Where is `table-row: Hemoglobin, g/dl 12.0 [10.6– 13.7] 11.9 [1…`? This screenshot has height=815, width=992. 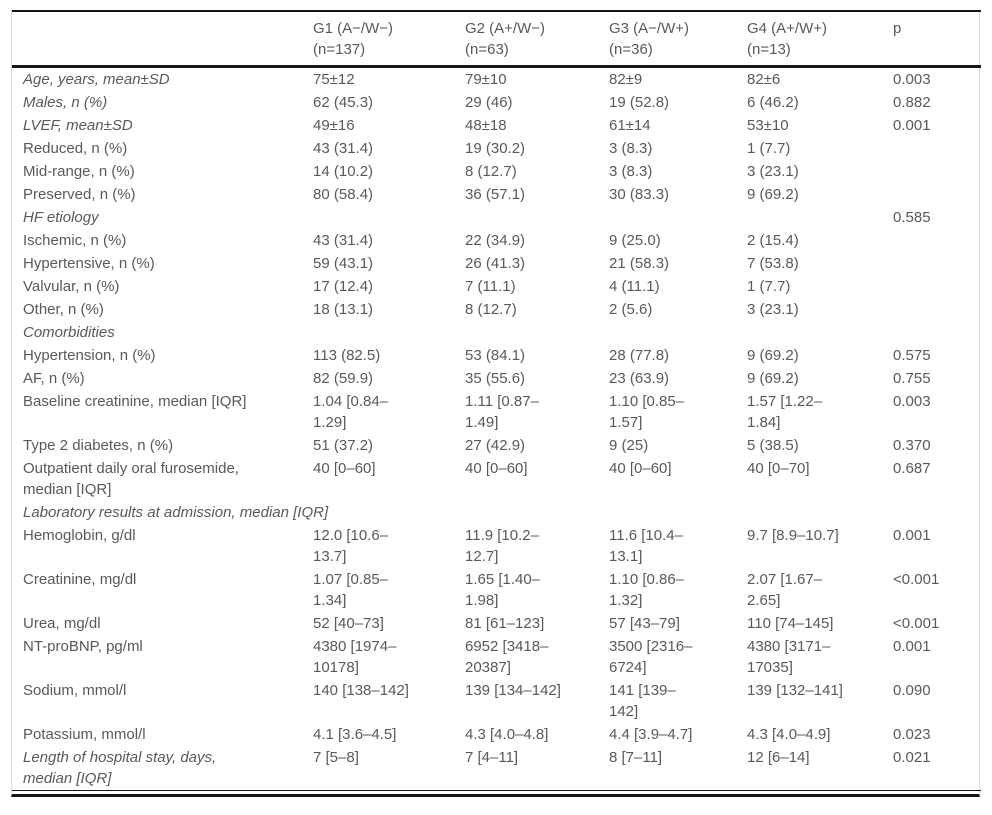
table-row: Hemoglobin, g/dl 12.0 [10.6– 13.7] 11.9 [1… is located at coordinates (496, 546).